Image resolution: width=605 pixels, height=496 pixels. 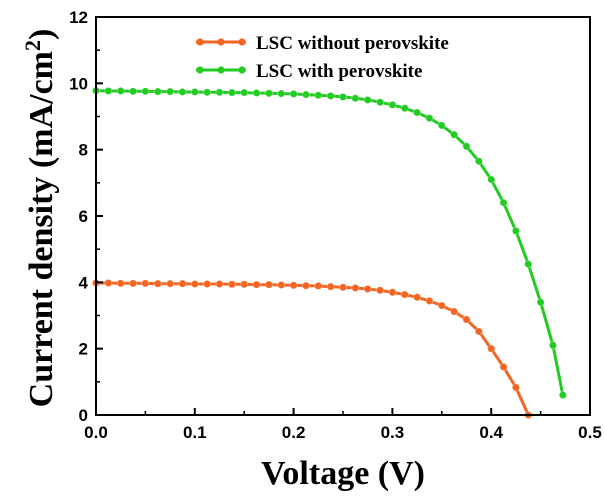 What do you see at coordinates (393, 432) in the screenshot?
I see `x-tick-label: 0.3` at bounding box center [393, 432].